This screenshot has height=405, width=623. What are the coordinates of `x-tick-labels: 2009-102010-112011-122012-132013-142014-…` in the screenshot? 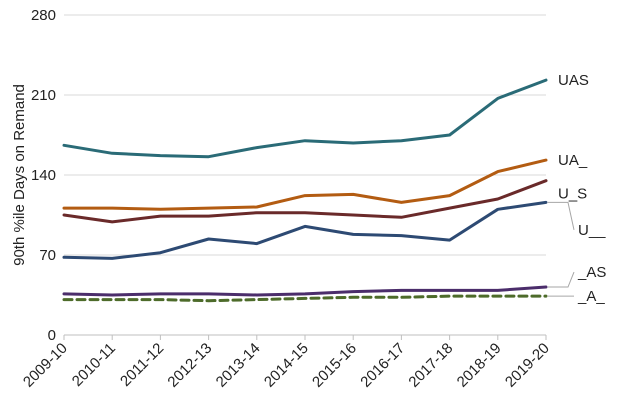 It's located at (286, 365).